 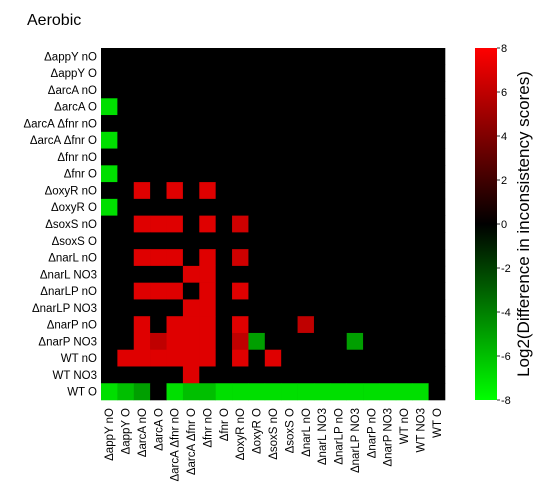 What do you see at coordinates (192, 441) in the screenshot?
I see `column-label: ΔarcA Δfnr O` at bounding box center [192, 441].